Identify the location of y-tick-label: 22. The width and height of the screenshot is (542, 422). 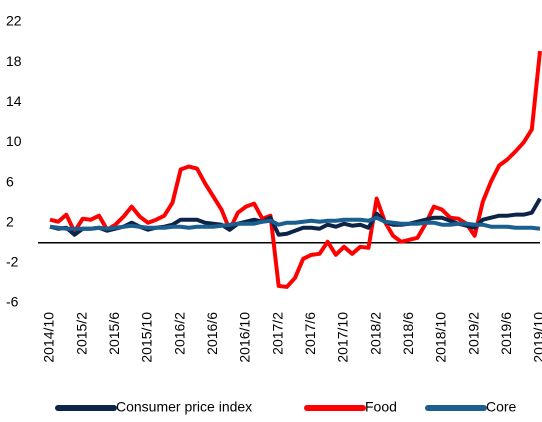
(14, 21).